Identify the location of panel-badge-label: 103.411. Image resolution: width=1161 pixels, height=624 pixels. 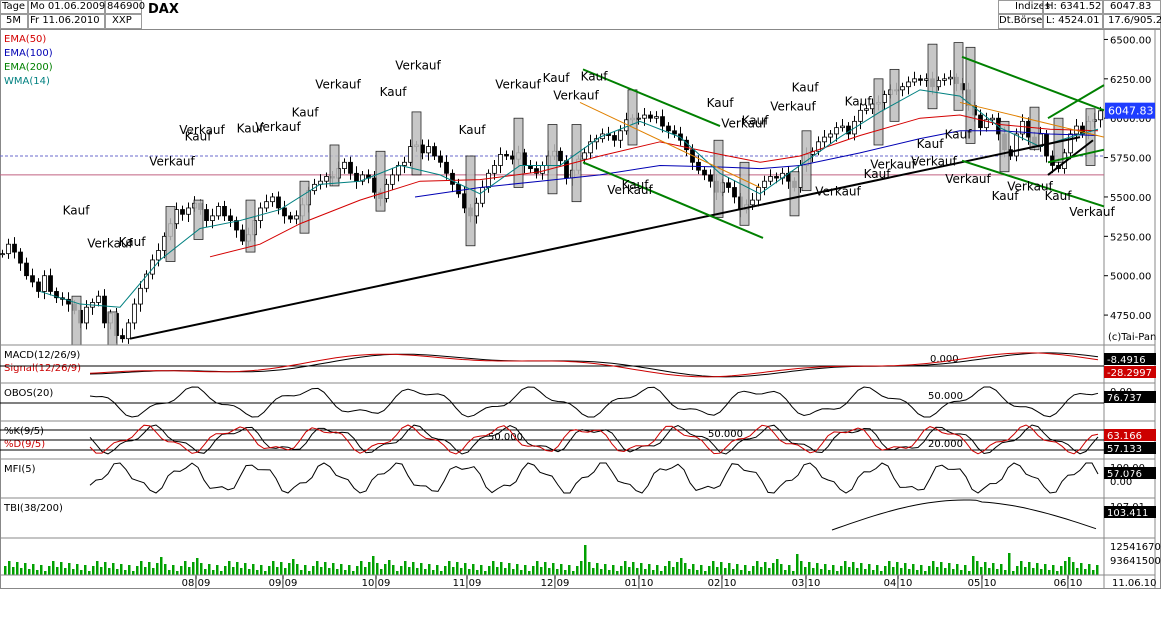
(1127, 513).